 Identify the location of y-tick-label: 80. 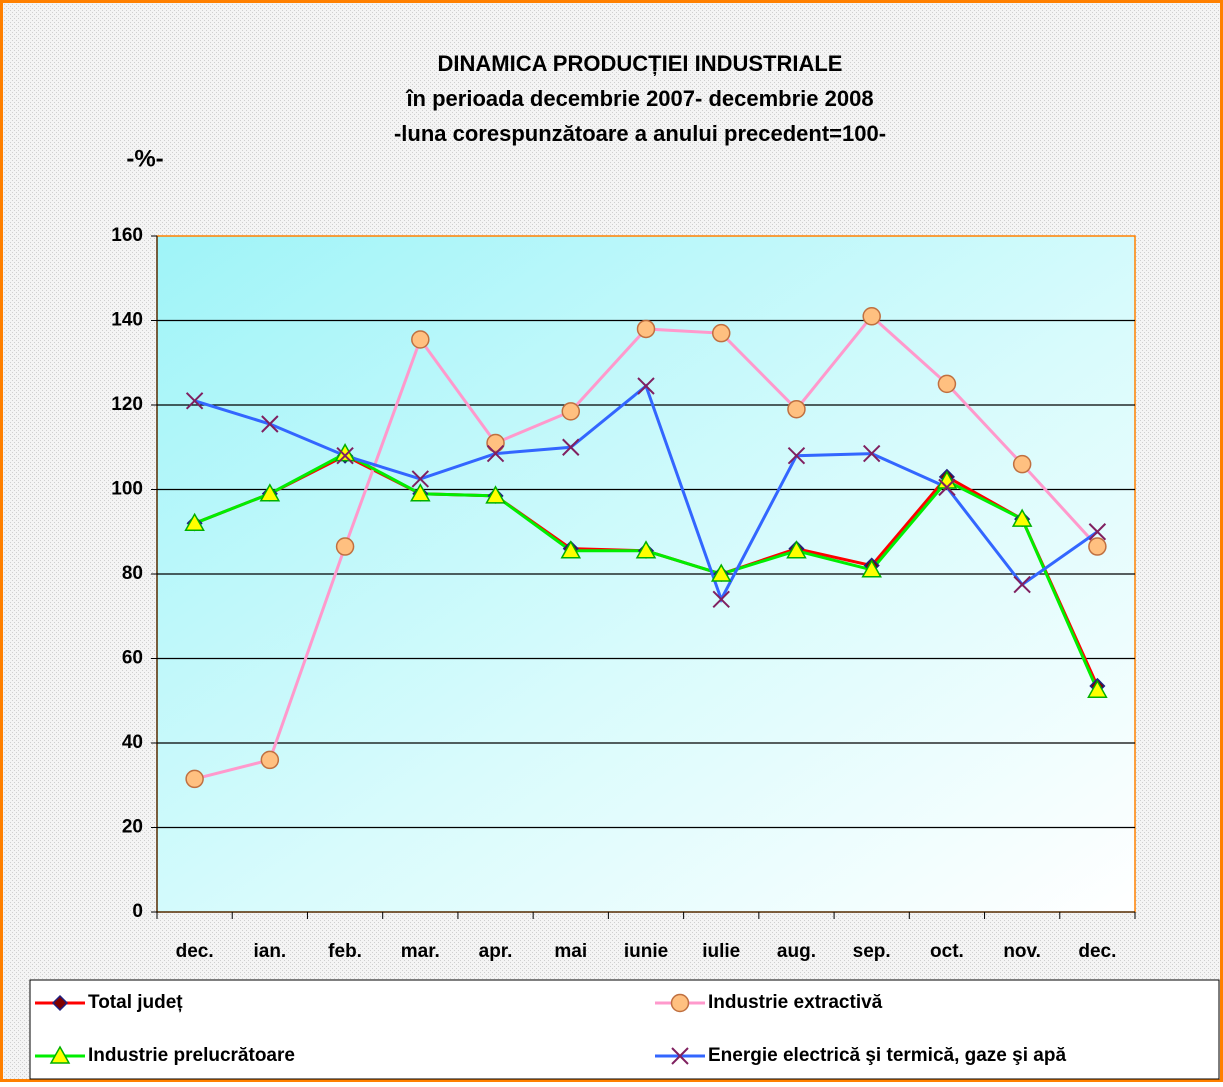
(132, 573).